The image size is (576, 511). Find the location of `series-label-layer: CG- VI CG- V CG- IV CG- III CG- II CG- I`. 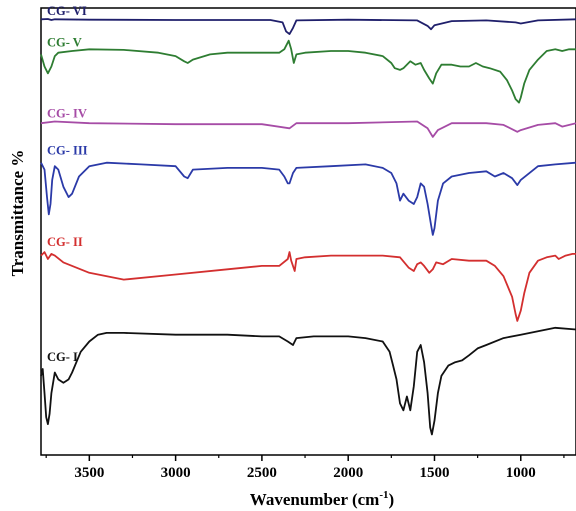

series-label-layer: CG- VI CG- V CG- IV CG- III CG- II CG- I is located at coordinates (67, 184).